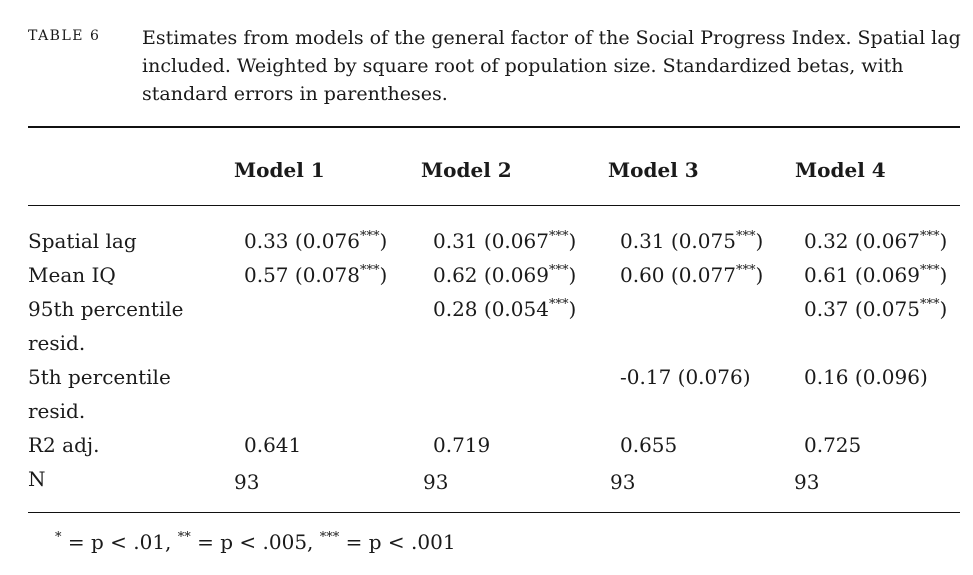 Image resolution: width=973 pixels, height=575 pixels. I want to click on footnote-star: **, so click(184, 537).